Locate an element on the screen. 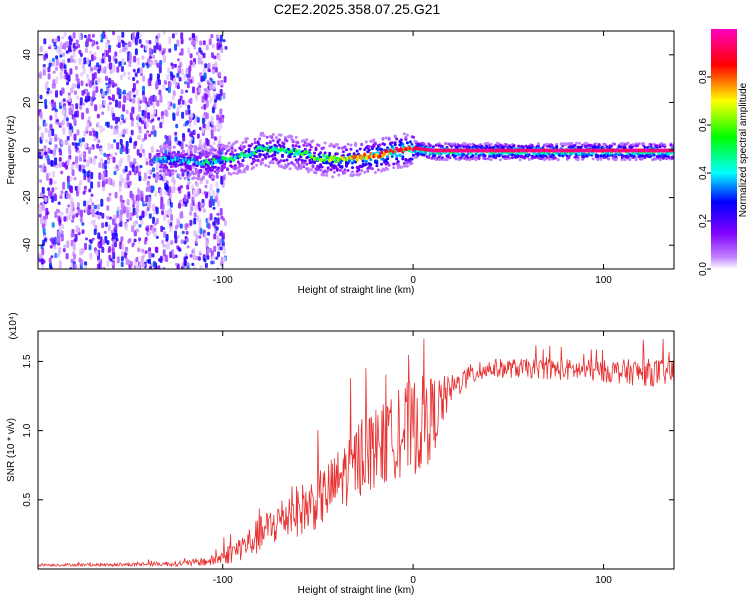  colorbar-tick-label: 0.8 is located at coordinates (703, 77).